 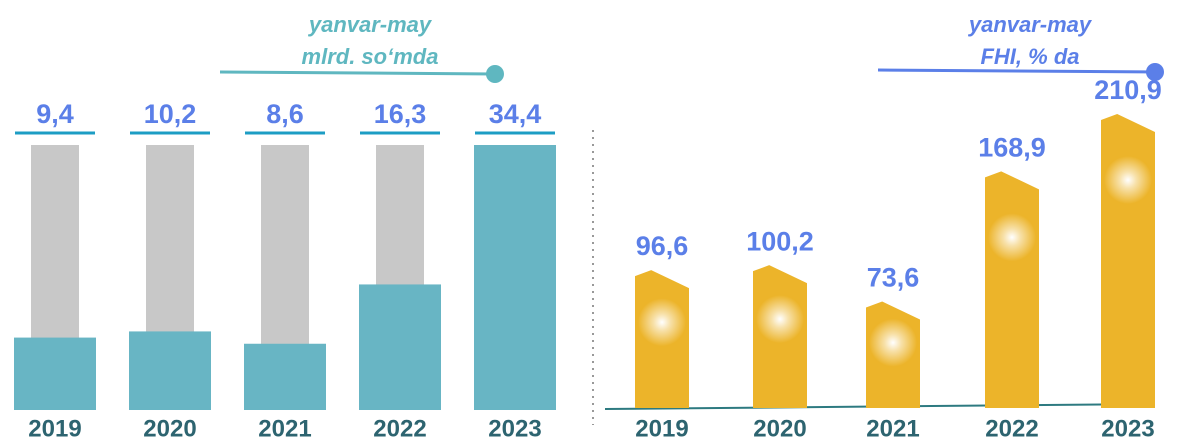 I want to click on value-label: 168,9, so click(x=1012, y=147).